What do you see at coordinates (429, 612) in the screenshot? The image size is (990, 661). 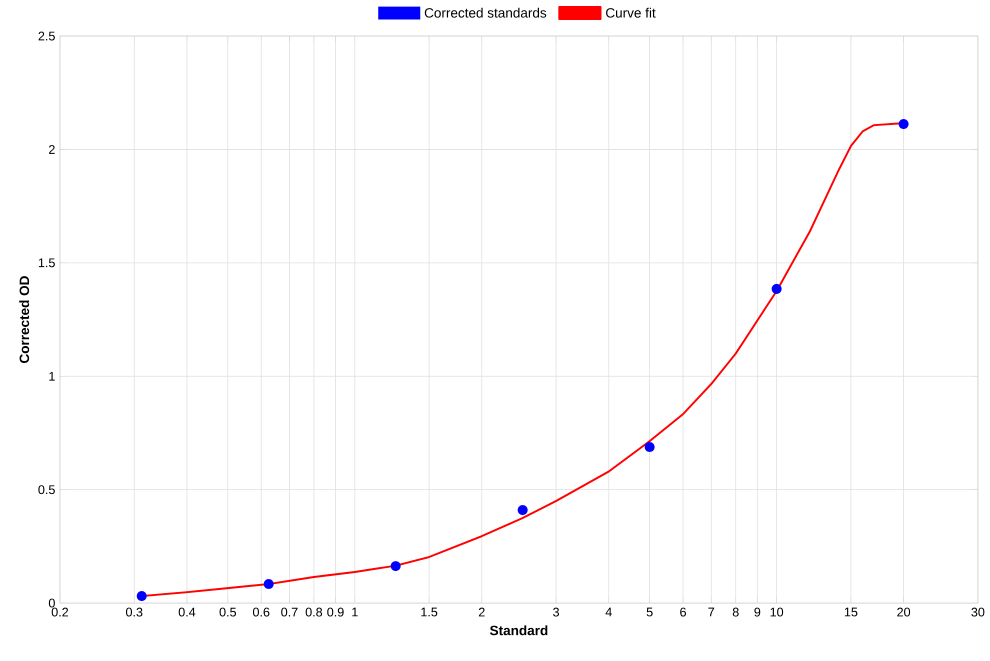 I see `x-tick-label: 1.5` at bounding box center [429, 612].